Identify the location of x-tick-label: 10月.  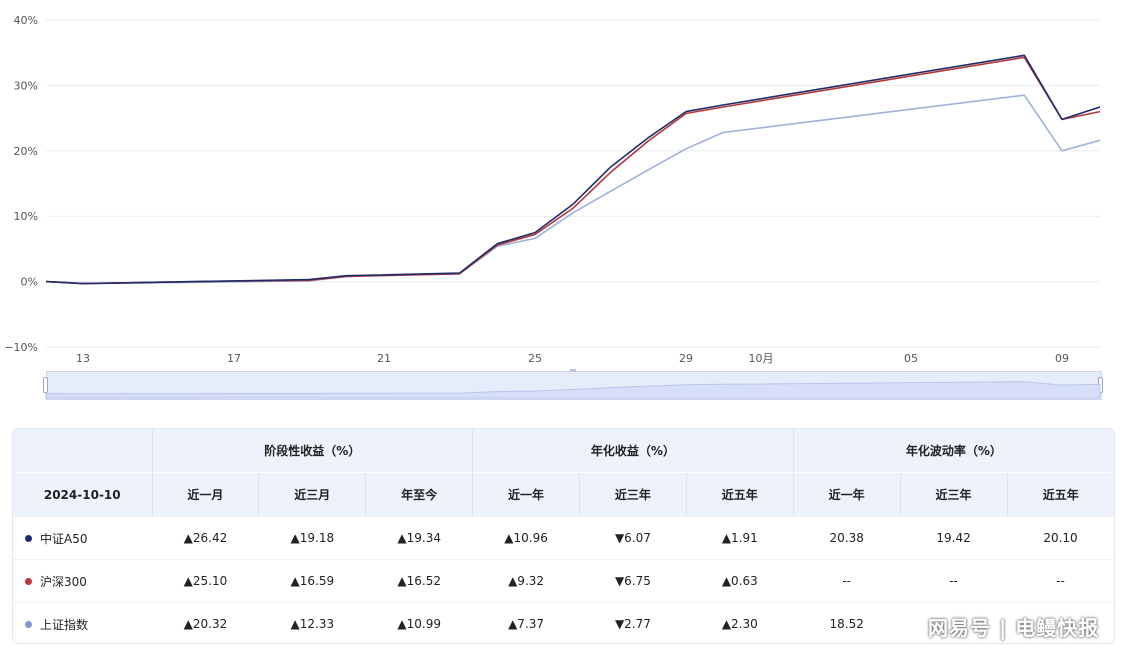
(761, 358).